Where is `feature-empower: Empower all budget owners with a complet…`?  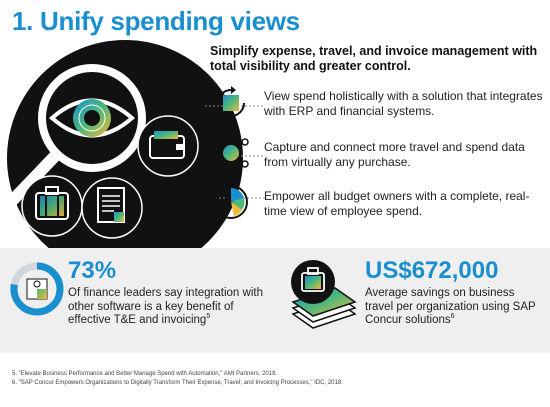 feature-empower: Empower all budget owners with a complet… is located at coordinates (397, 203).